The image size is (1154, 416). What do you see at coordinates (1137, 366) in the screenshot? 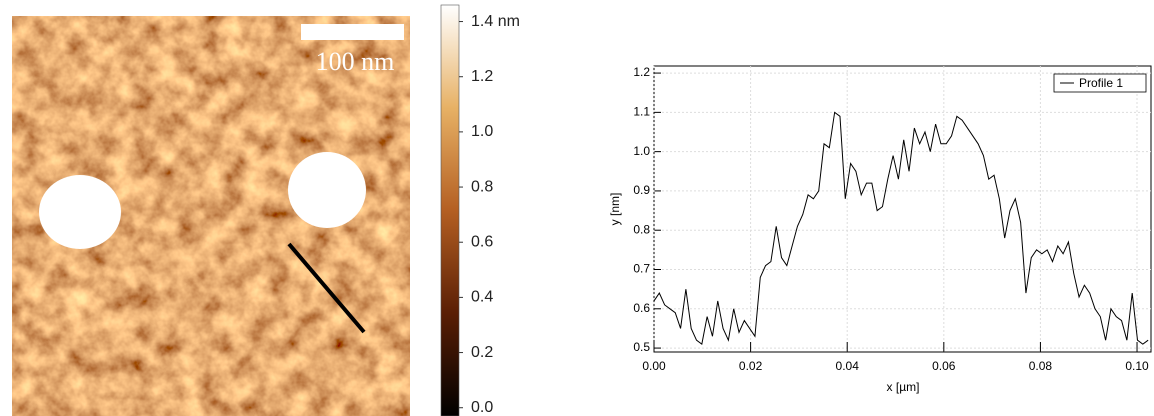
I see `x-tick-label: 0.10` at bounding box center [1137, 366].